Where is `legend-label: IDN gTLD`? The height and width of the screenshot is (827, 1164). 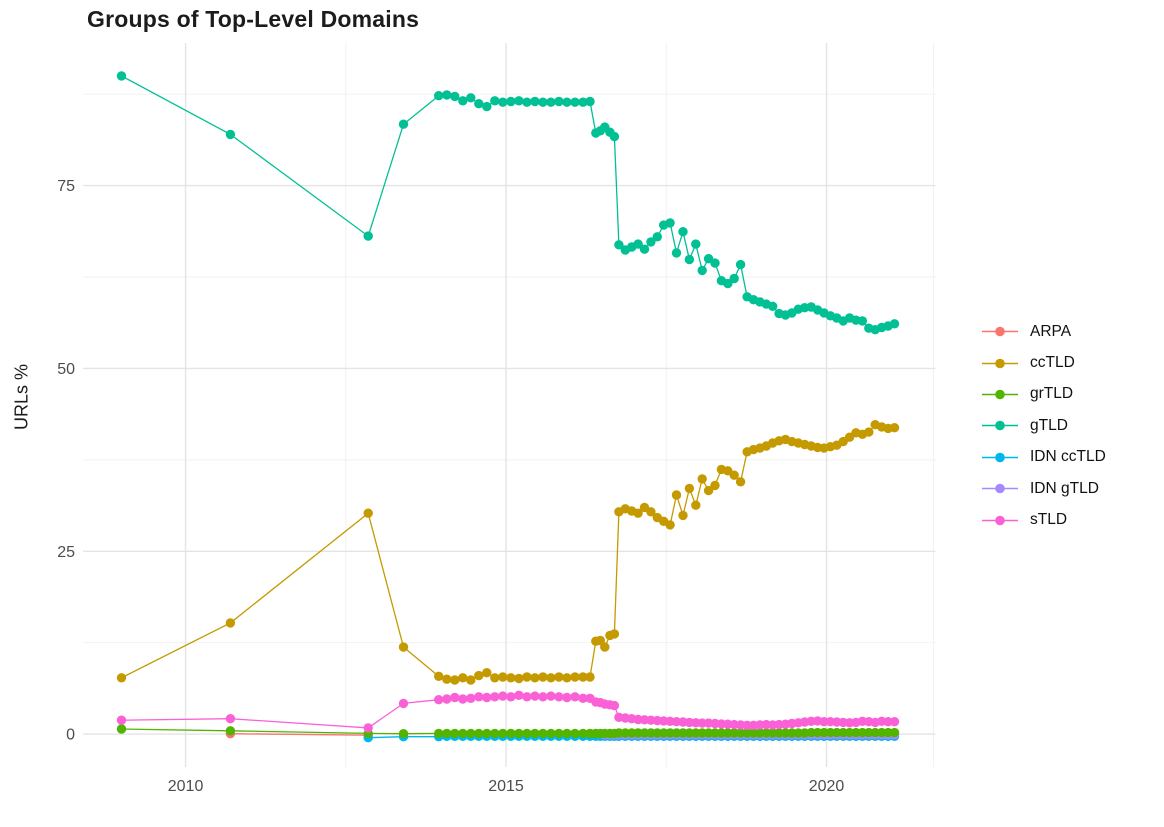 legend-label: IDN gTLD is located at coordinates (1064, 488).